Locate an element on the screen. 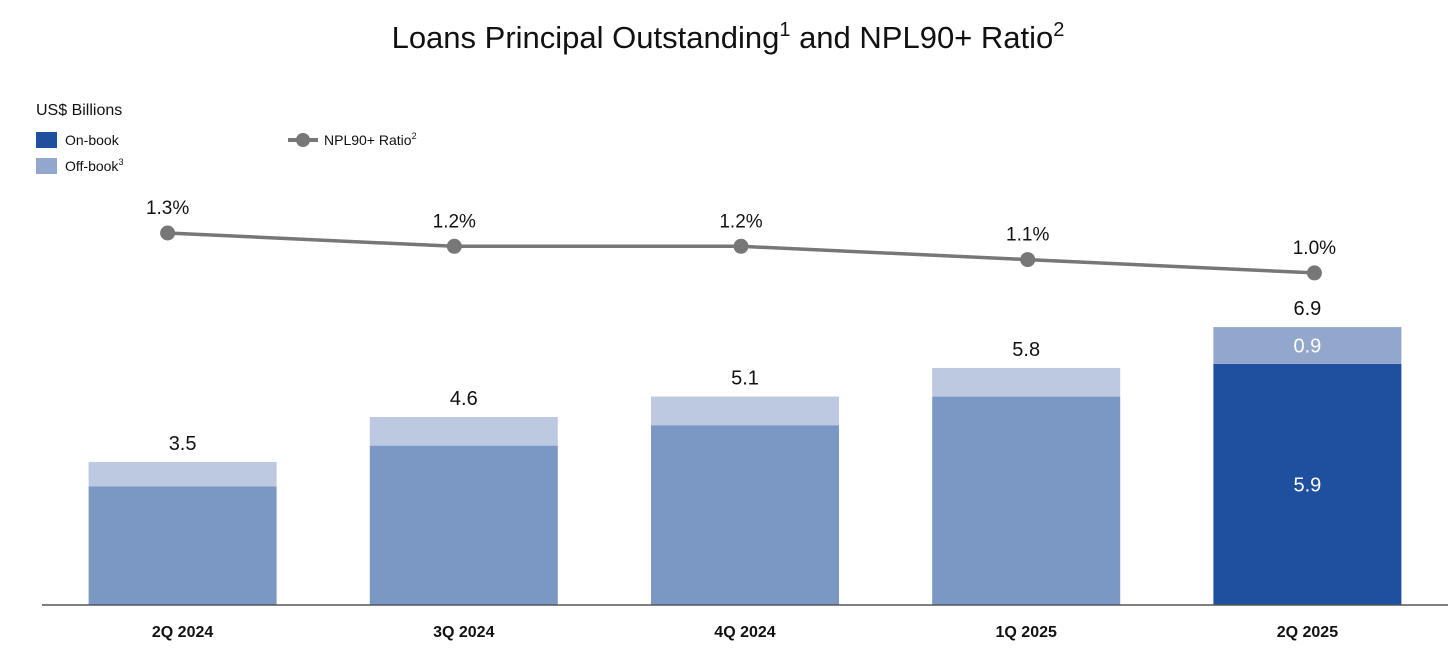 The image size is (1456, 668). x-tick-label: 3Q 2024 is located at coordinates (463, 632).